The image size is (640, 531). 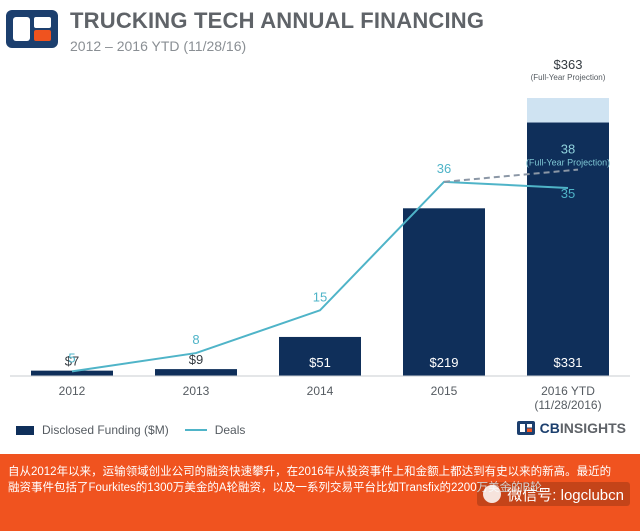 I want to click on chart-title: TRUCKING TECH ANNUAL FINANCING, so click(x=277, y=20).